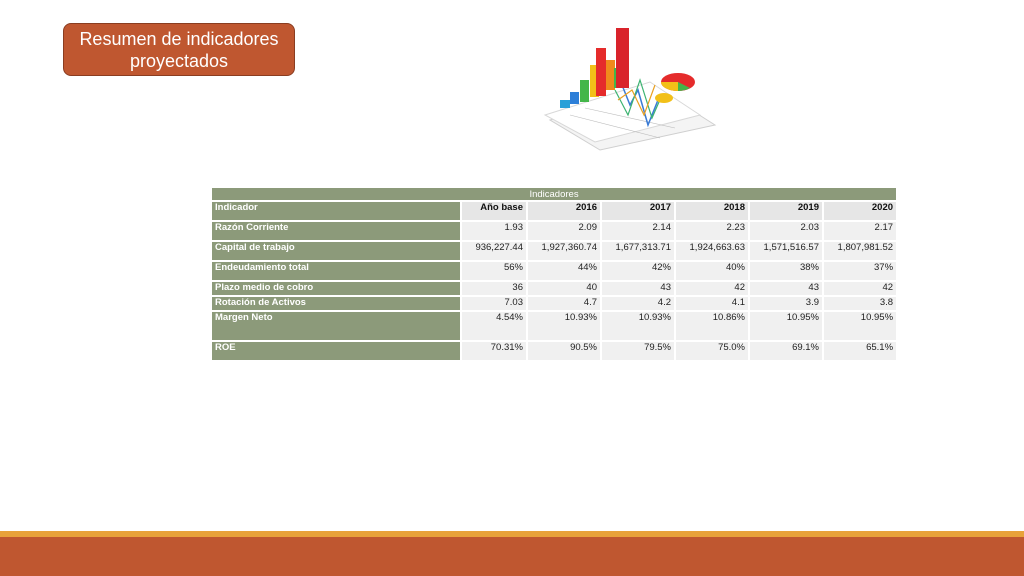 The image size is (1024, 576). I want to click on table-cell: 90.5%, so click(565, 352).